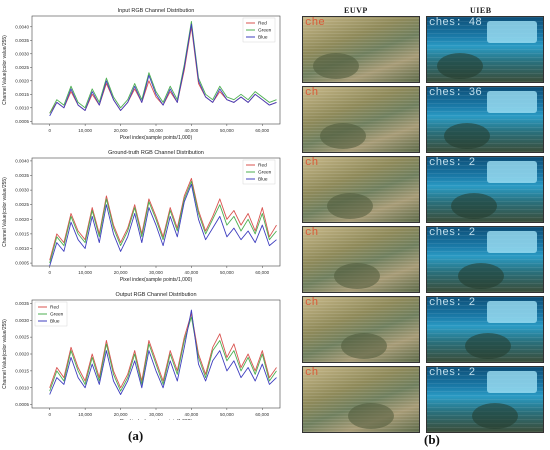 This screenshot has width=550, height=450. What do you see at coordinates (315, 23) in the screenshot?
I see `tile-overlay-text: che` at bounding box center [315, 23].